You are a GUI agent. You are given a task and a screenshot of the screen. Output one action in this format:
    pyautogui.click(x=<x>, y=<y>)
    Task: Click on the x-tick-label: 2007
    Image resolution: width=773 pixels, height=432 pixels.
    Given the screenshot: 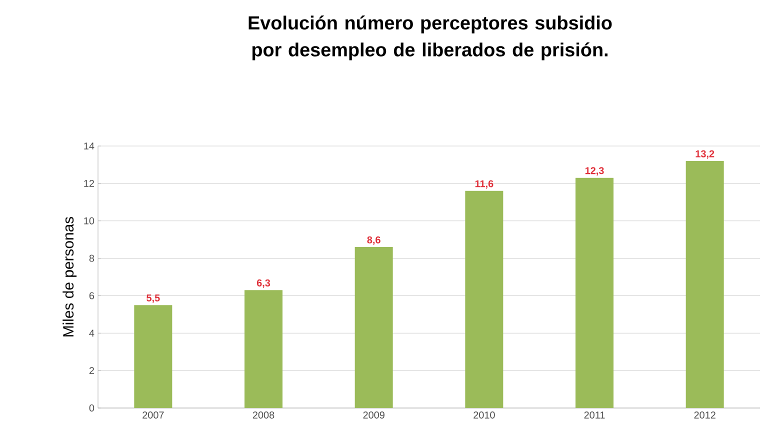 What is the action you would take?
    pyautogui.click(x=153, y=415)
    